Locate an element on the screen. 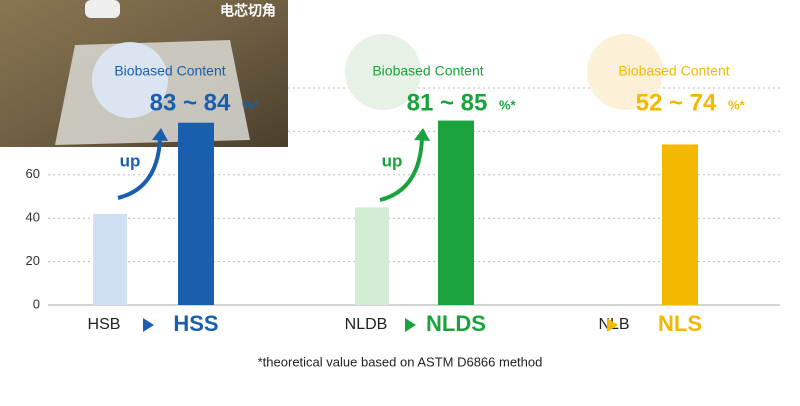 This screenshot has height=406, width=800. x-tick-label: HSB is located at coordinates (104, 324).